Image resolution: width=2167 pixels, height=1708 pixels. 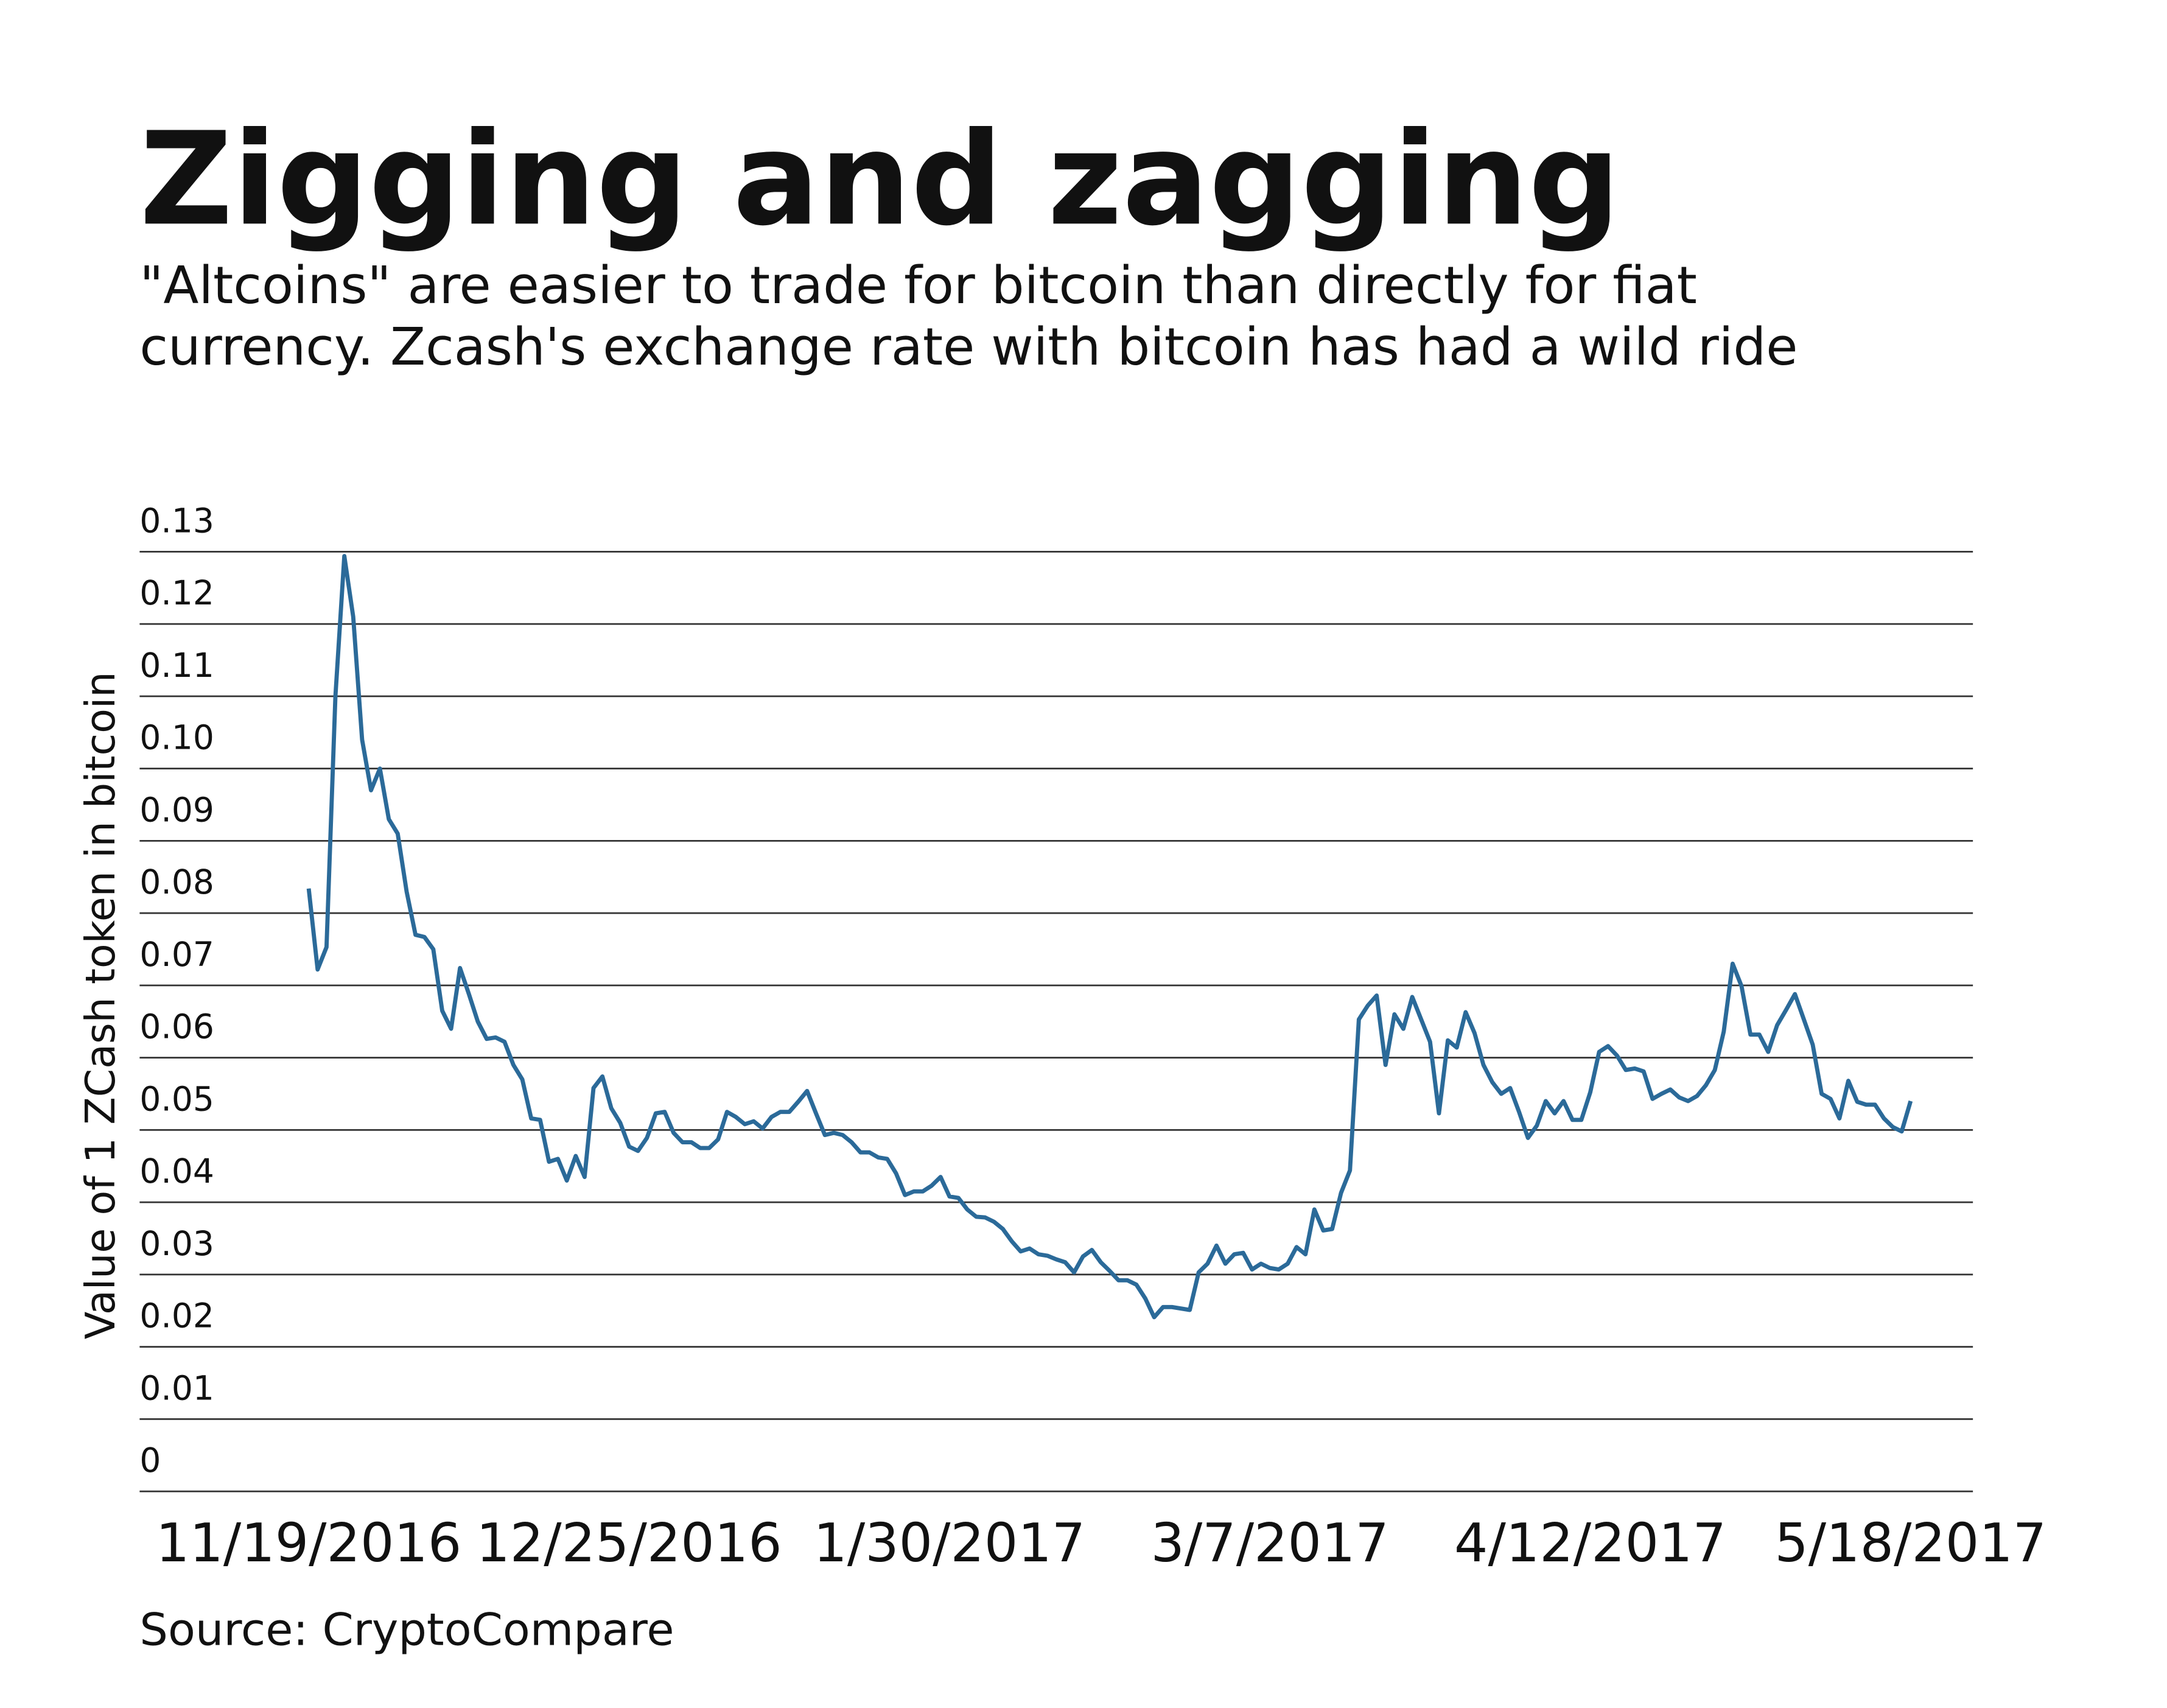 I want to click on y-tick-label: 0.03, so click(x=177, y=1243).